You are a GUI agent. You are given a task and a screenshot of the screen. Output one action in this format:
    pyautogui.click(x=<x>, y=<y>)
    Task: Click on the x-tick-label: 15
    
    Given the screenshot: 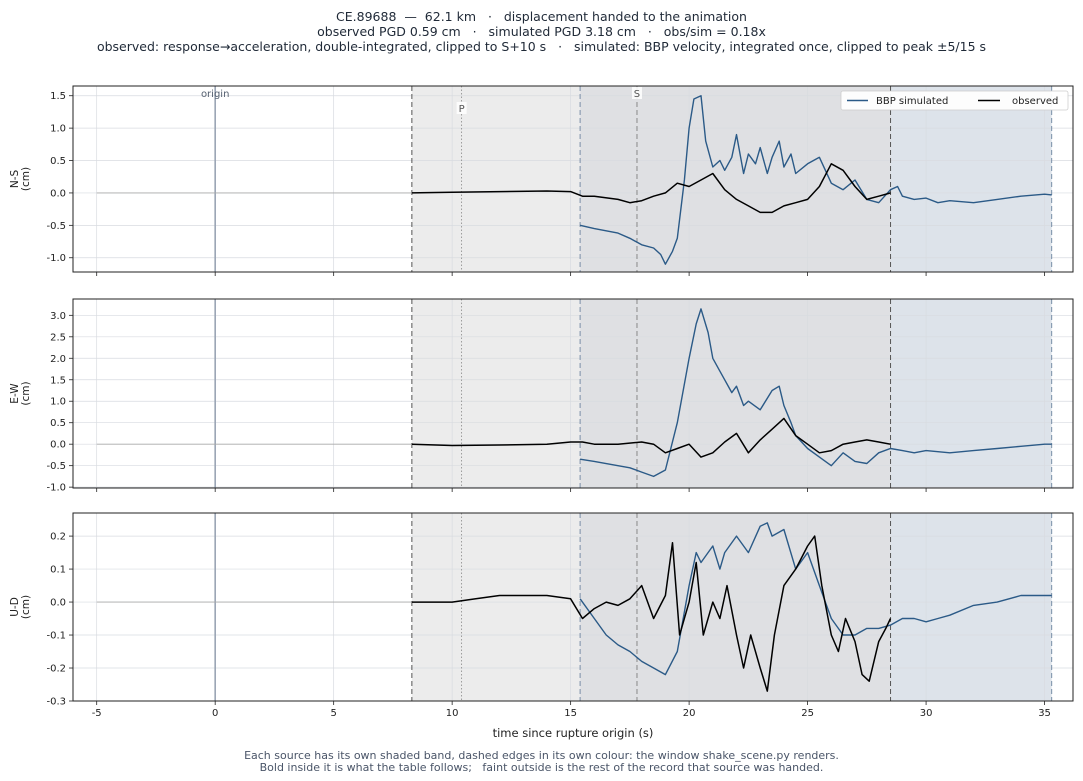 What is the action you would take?
    pyautogui.click(x=570, y=713)
    